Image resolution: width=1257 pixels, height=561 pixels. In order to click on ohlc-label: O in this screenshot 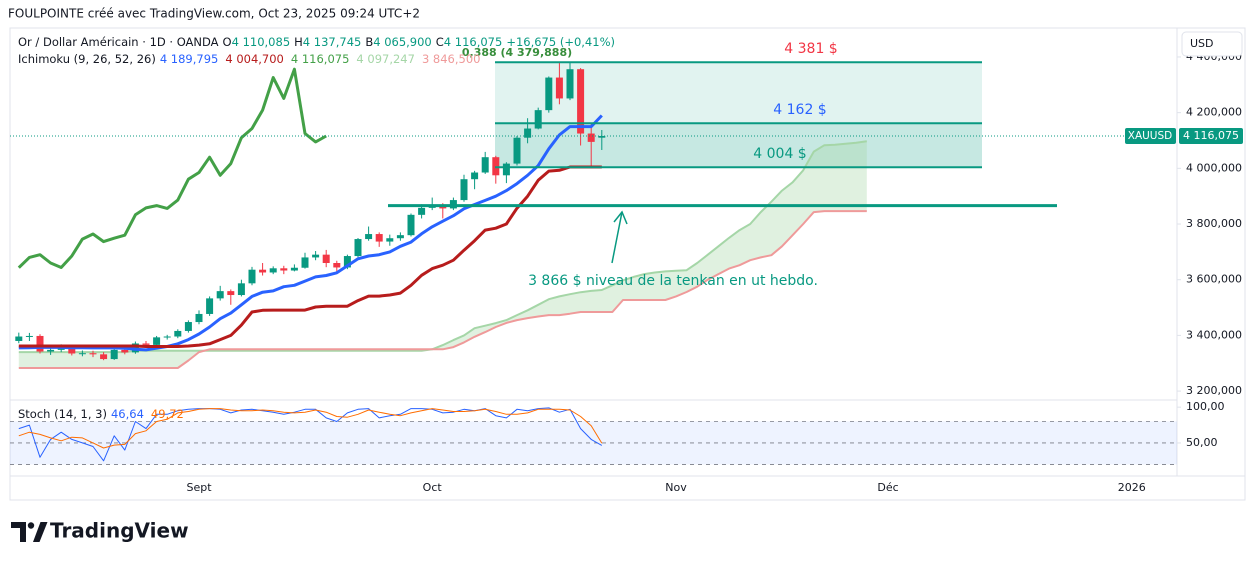, I will do `click(227, 42)`.